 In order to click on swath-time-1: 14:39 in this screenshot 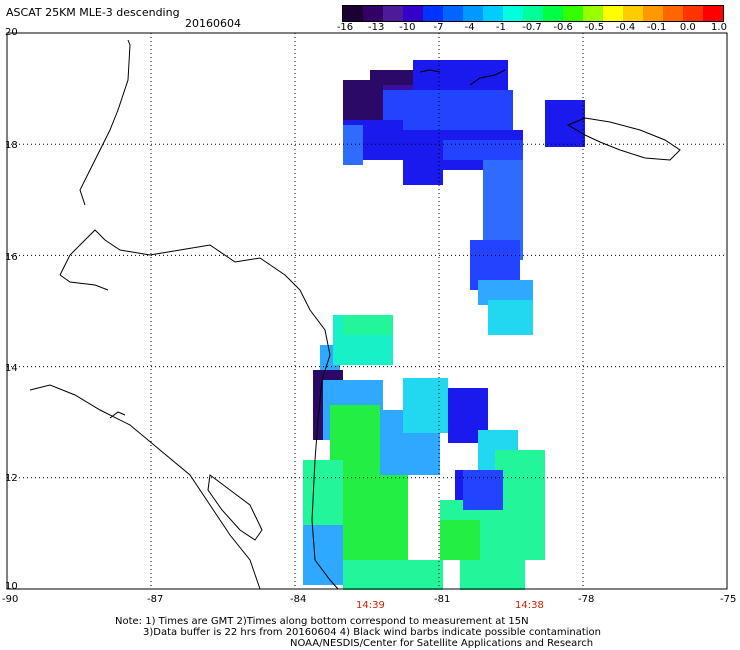, I will do `click(370, 605)`.